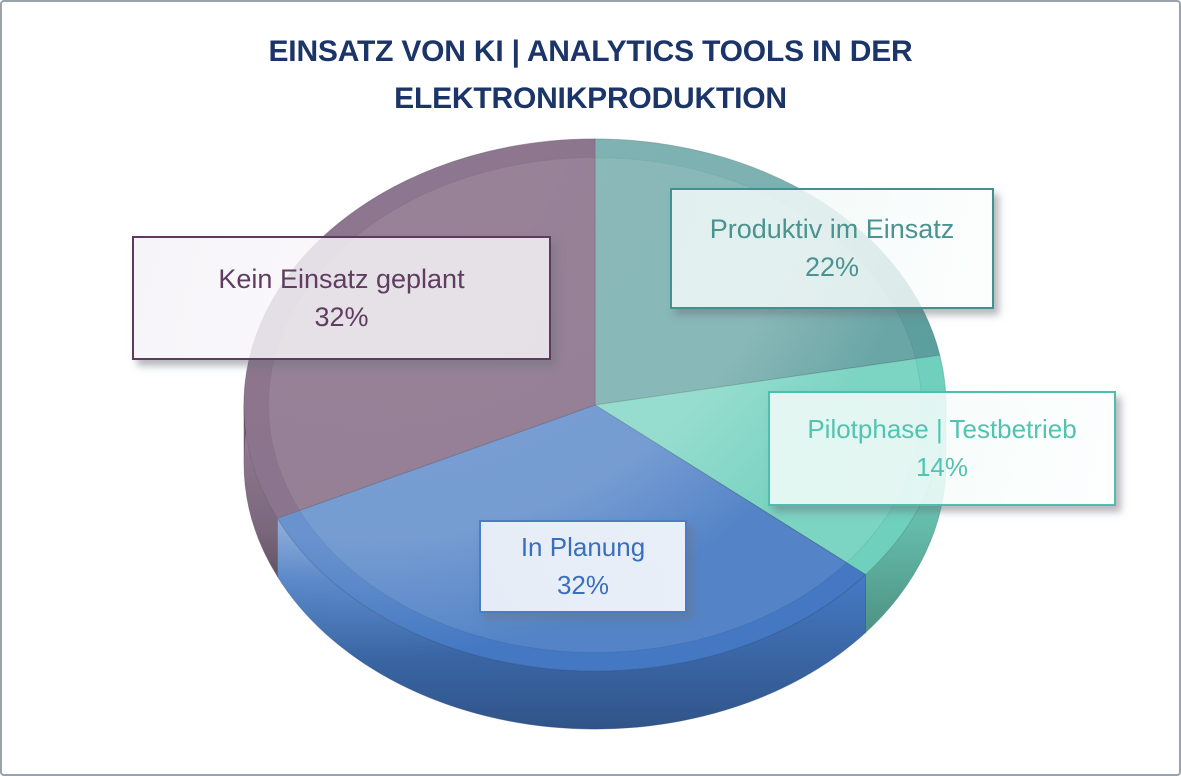 This screenshot has height=776, width=1181. I want to click on callout-label: Pilotphase | Testbetrieb, so click(942, 429).